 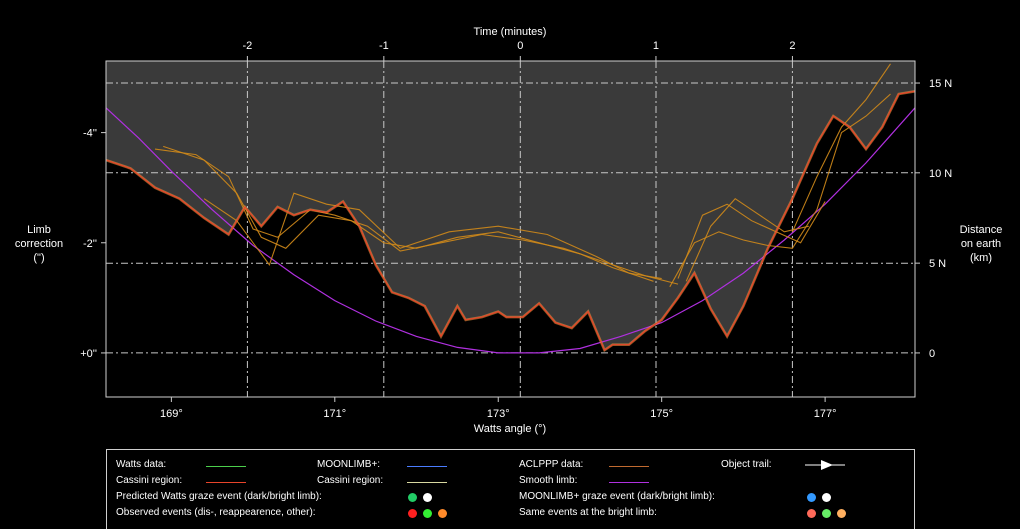 I want to click on left-axis-title-line: correction, so click(x=39, y=244).